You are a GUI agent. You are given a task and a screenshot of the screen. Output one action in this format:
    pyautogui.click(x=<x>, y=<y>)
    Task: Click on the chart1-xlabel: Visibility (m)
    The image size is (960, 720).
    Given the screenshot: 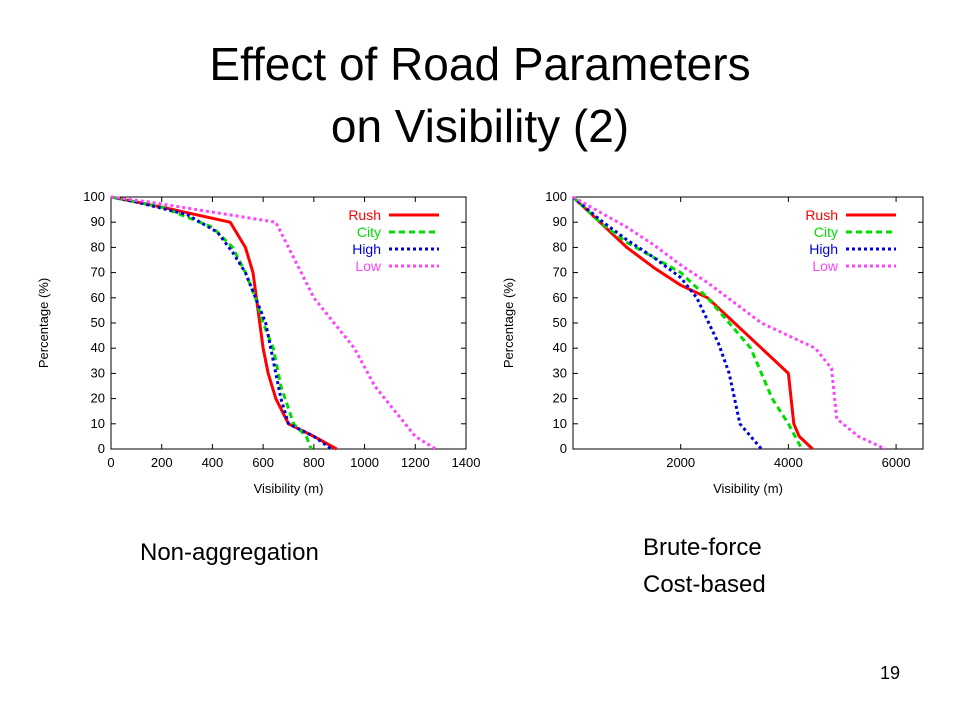 What is the action you would take?
    pyautogui.click(x=748, y=488)
    